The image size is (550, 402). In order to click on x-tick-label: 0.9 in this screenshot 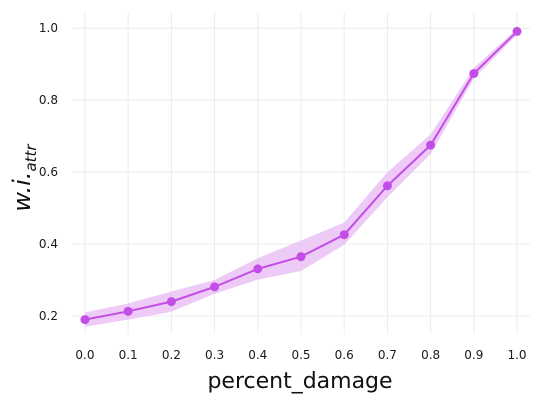, I will do `click(473, 355)`.